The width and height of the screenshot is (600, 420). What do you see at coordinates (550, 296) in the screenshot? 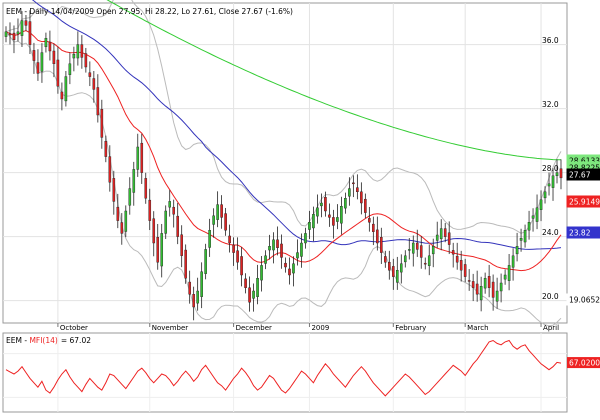
I see `price-tick-label: 20.0` at bounding box center [550, 296].